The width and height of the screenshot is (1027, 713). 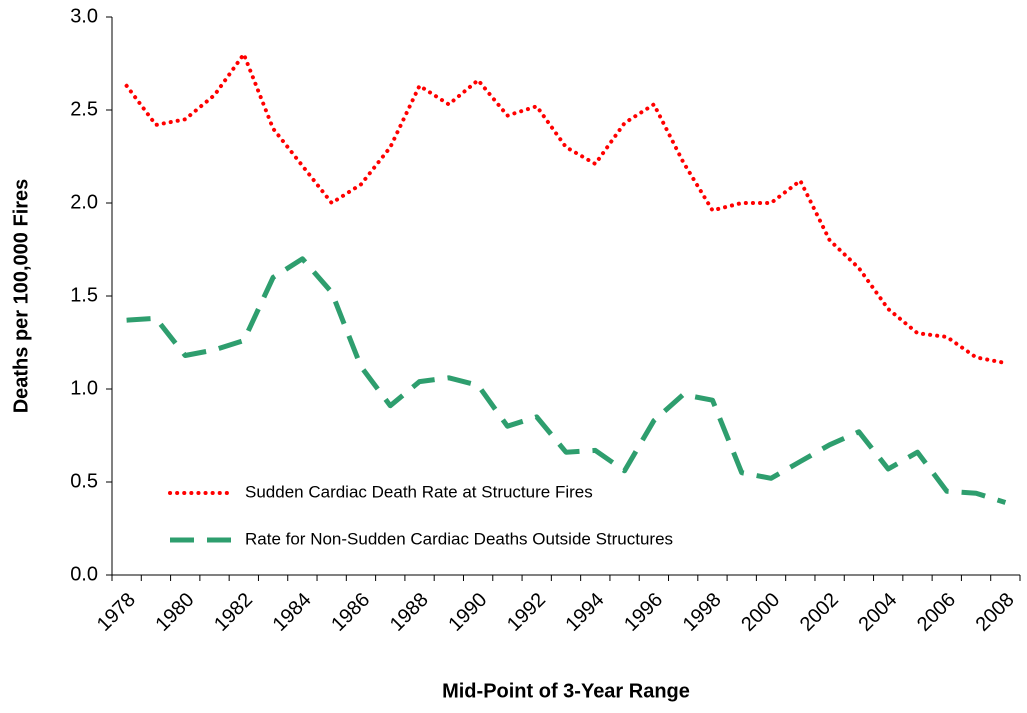 I want to click on x-tick-label: 2006, so click(x=936, y=612).